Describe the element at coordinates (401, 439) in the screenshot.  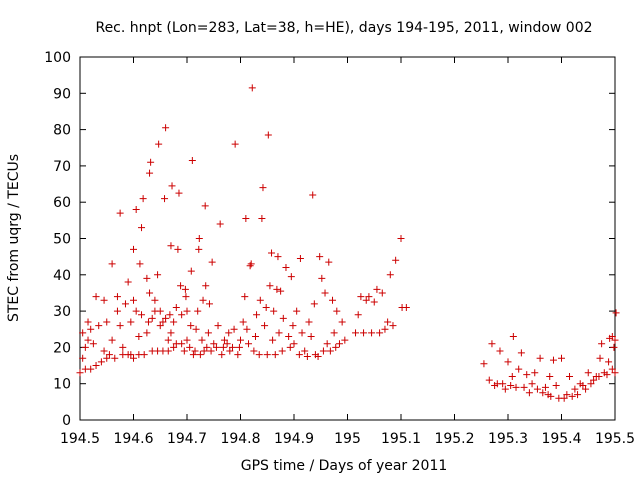
I see `x-tick-label: 195.1` at that location.